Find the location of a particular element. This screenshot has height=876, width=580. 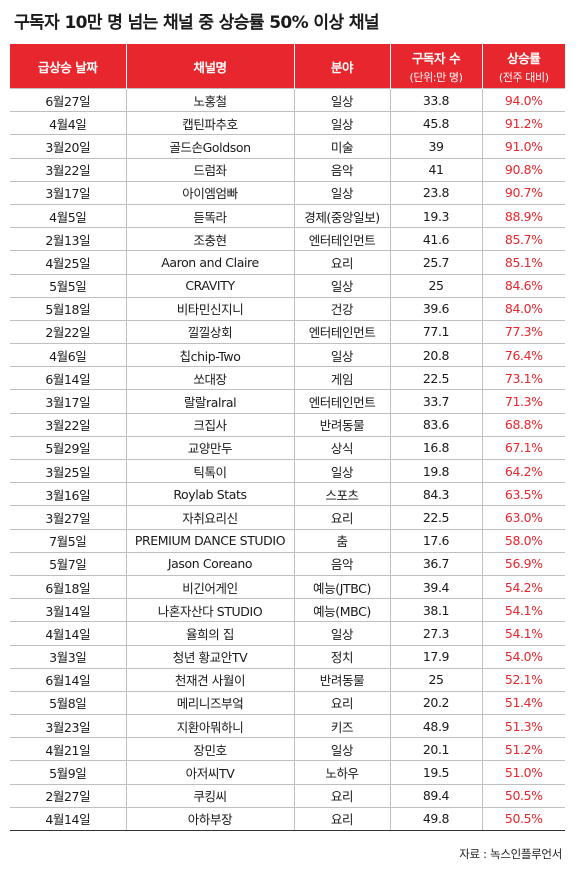

table-row: 5월29일 교양만두 상식 16.8 67.1% is located at coordinates (287, 447).